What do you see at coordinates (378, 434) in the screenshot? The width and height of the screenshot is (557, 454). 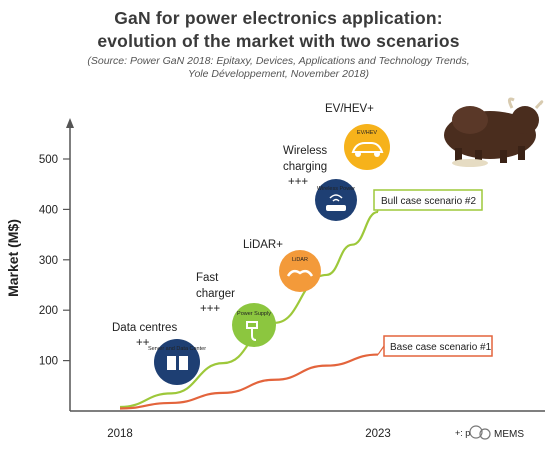 I see `x-tick-label: 2023` at bounding box center [378, 434].